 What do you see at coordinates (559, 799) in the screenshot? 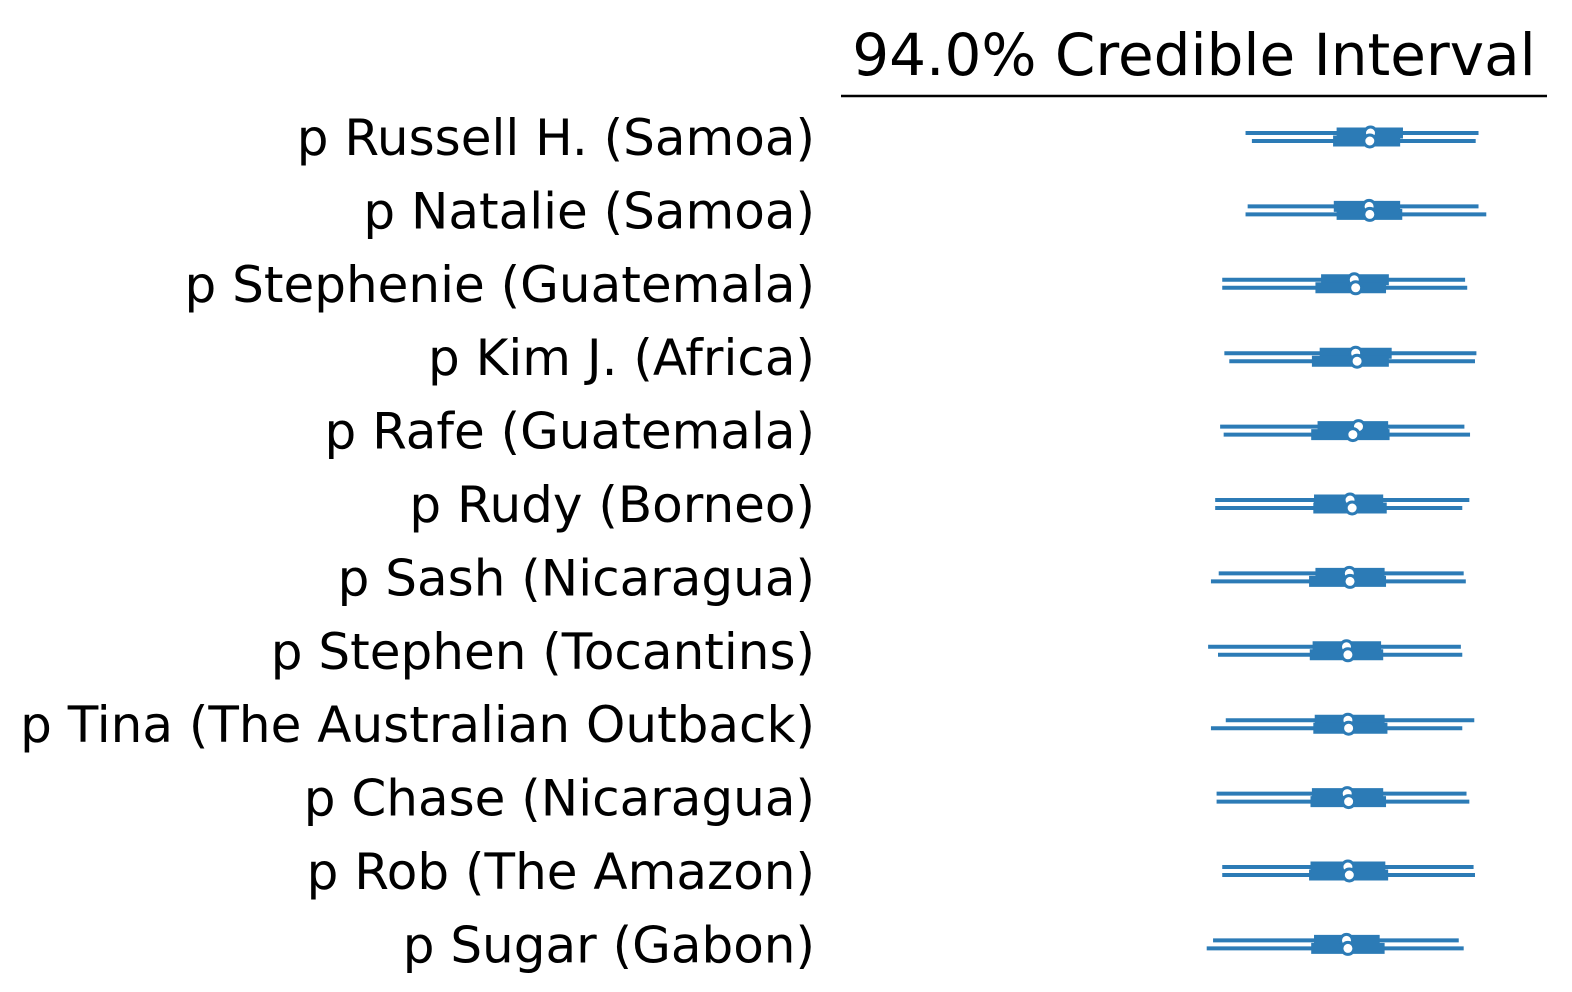
I see `row-label: p Chase (Nicaragua)` at bounding box center [559, 799].